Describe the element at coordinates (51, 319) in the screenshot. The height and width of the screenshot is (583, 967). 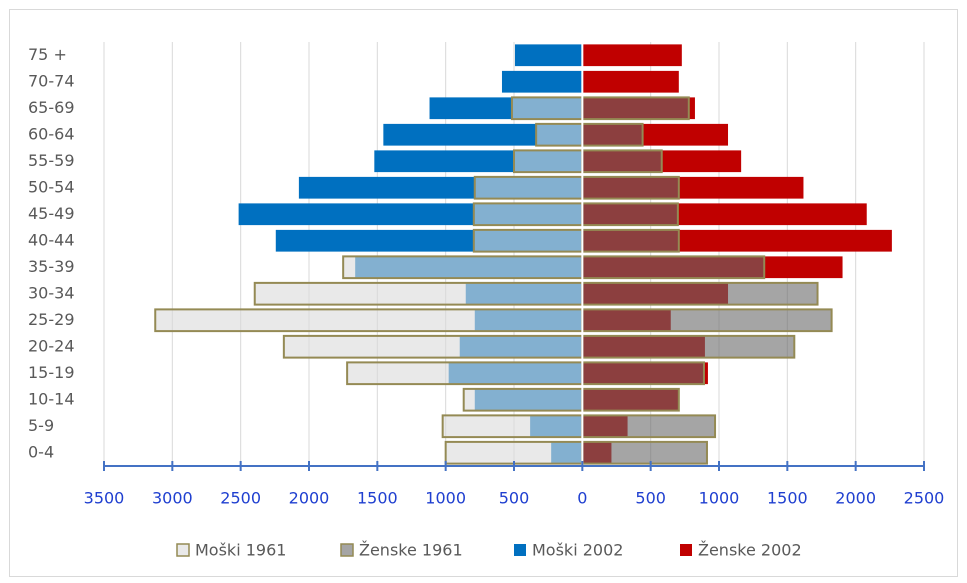
I see `y-tick-label: 25-29` at that location.